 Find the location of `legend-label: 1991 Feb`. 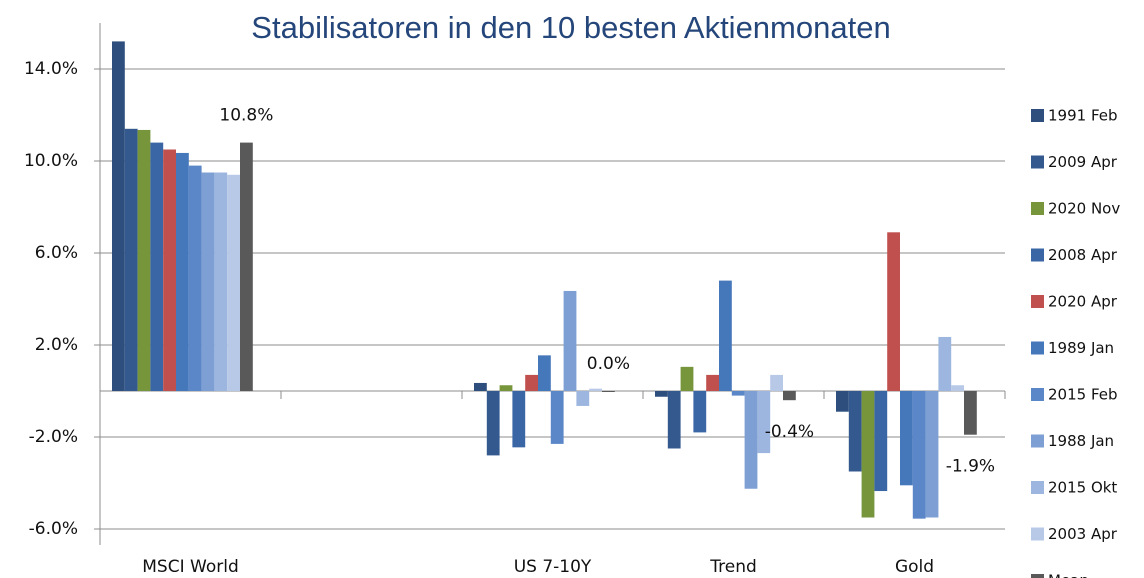

legend-label: 1991 Feb is located at coordinates (1083, 116).